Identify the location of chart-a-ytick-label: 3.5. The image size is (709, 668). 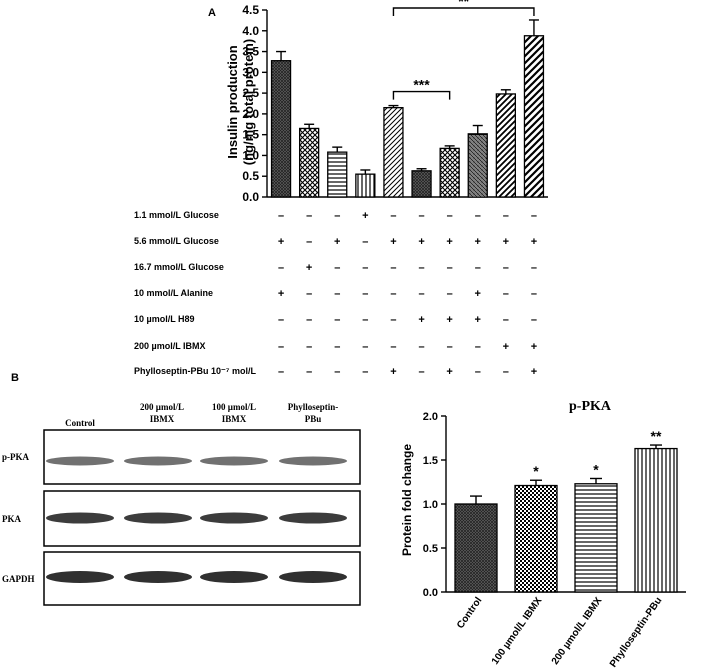
(250, 52).